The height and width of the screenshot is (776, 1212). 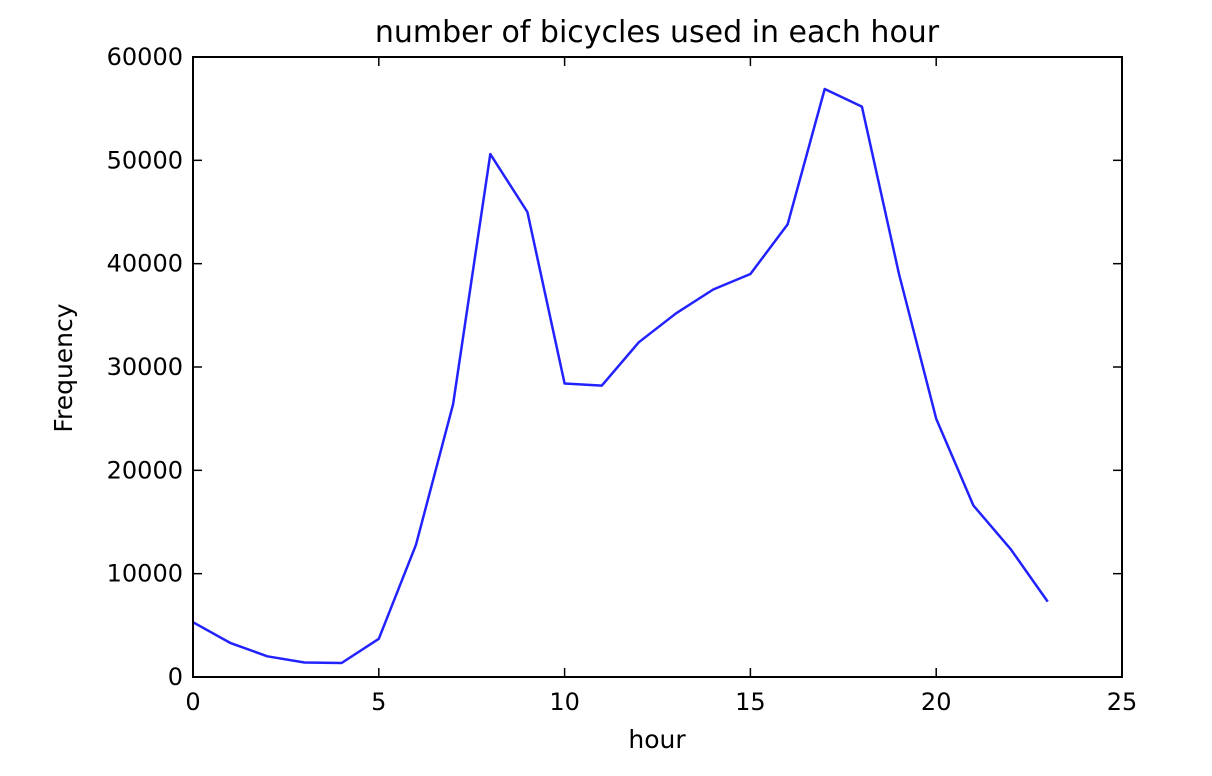 What do you see at coordinates (145, 57) in the screenshot?
I see `y-tick-label: 60000` at bounding box center [145, 57].